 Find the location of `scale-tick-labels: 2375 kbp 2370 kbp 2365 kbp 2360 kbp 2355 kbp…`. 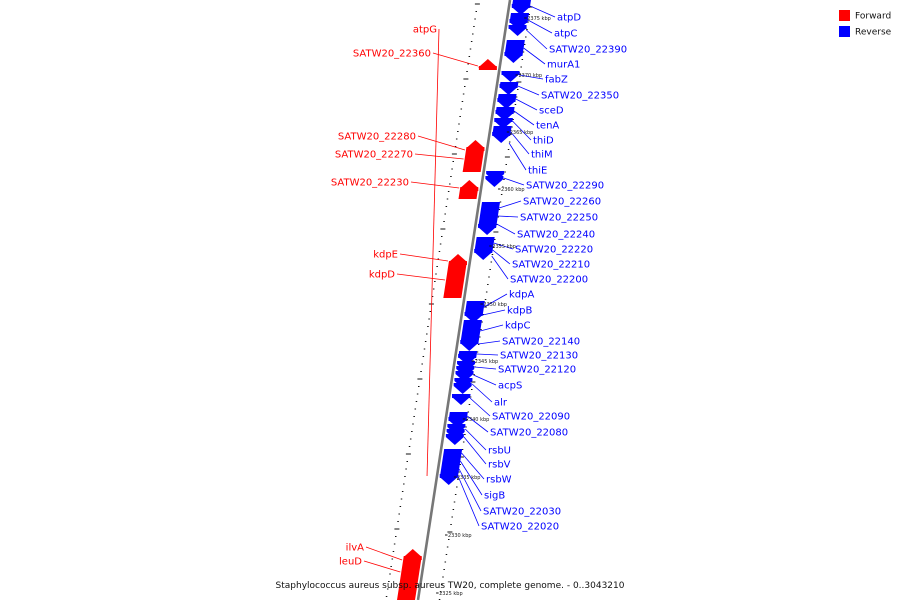

scale-tick-labels: 2375 kbp 2370 kbp 2365 kbp 2360 kbp 2355 kbp… is located at coordinates (493, 306).